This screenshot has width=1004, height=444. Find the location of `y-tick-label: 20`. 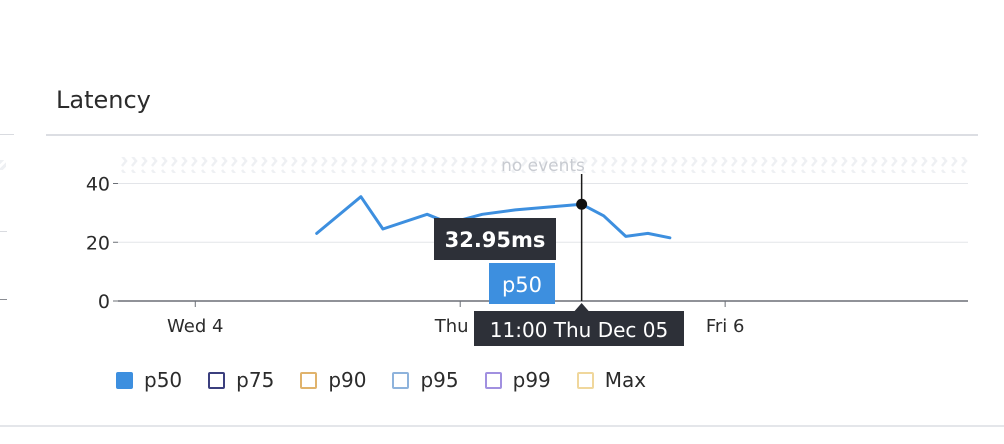

y-tick-label: 20 is located at coordinates (98, 243).